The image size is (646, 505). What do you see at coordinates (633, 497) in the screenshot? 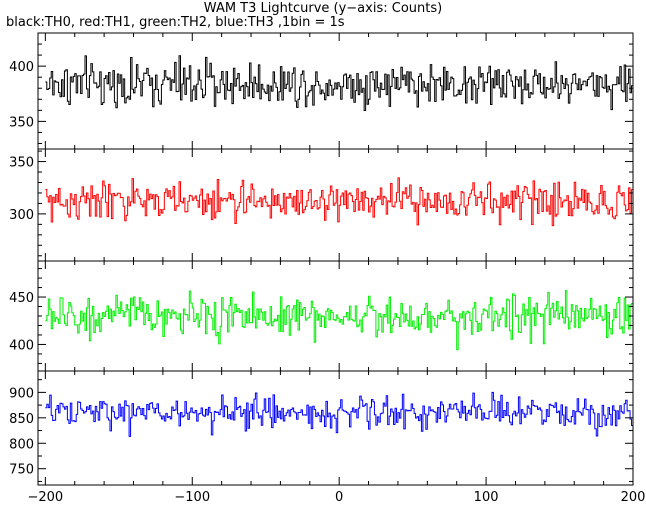
I see `x-tick-label: 200` at bounding box center [633, 497].